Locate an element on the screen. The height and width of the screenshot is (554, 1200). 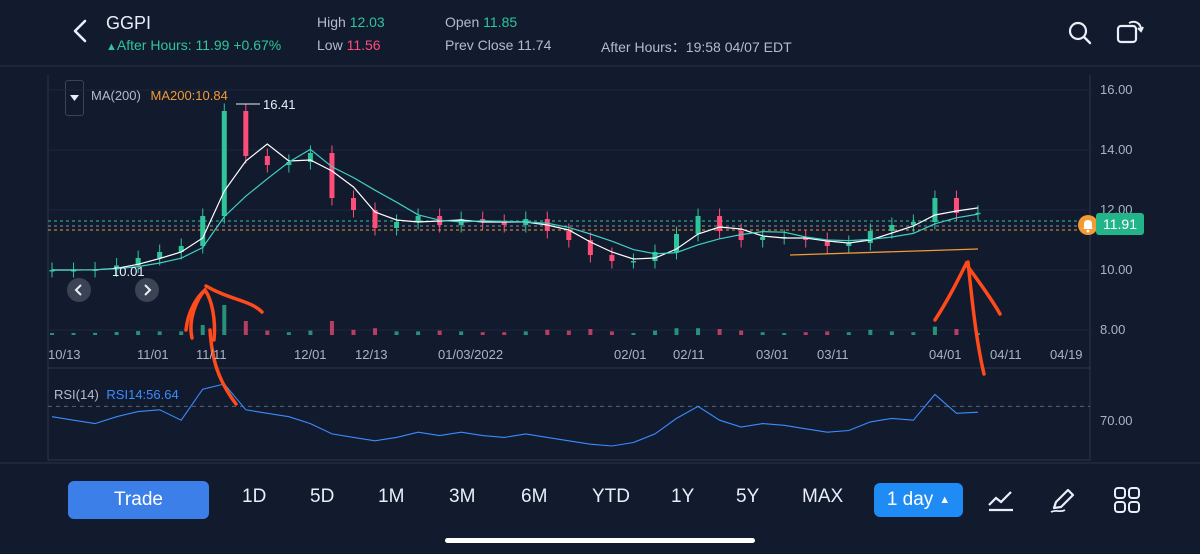
x-tick-label: 11/11 is located at coordinates (211, 354).